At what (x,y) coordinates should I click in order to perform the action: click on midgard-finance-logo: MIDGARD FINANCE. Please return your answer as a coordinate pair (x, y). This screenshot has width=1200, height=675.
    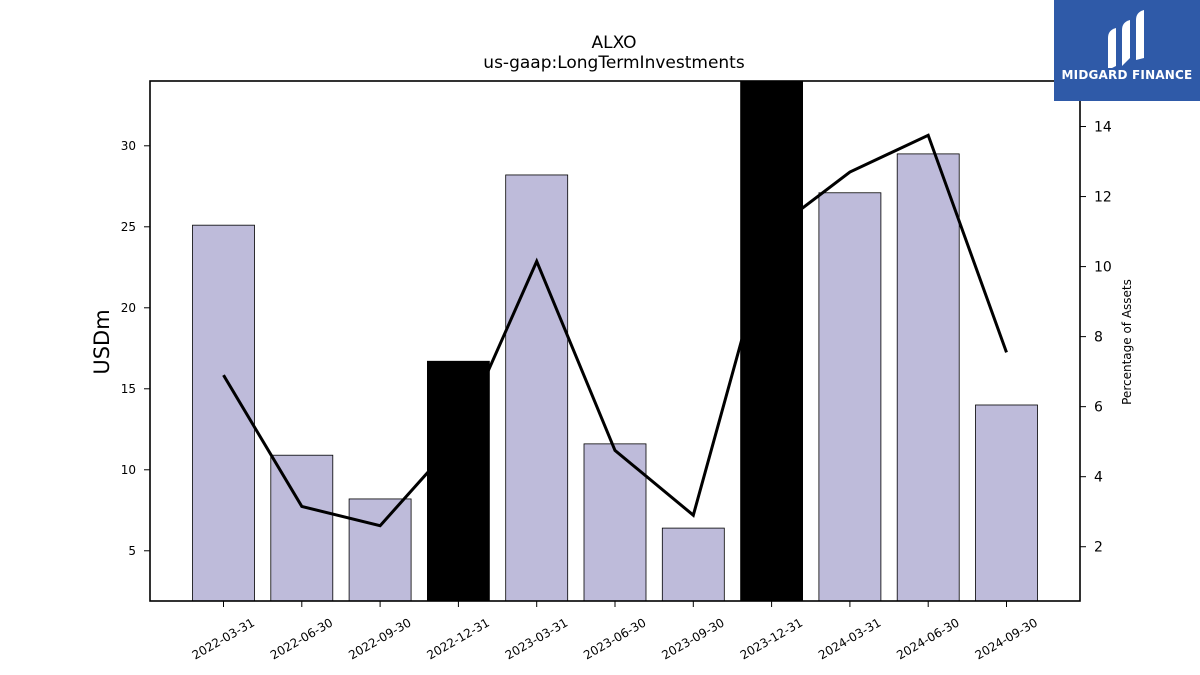
    Looking at the image, I should click on (1127, 50).